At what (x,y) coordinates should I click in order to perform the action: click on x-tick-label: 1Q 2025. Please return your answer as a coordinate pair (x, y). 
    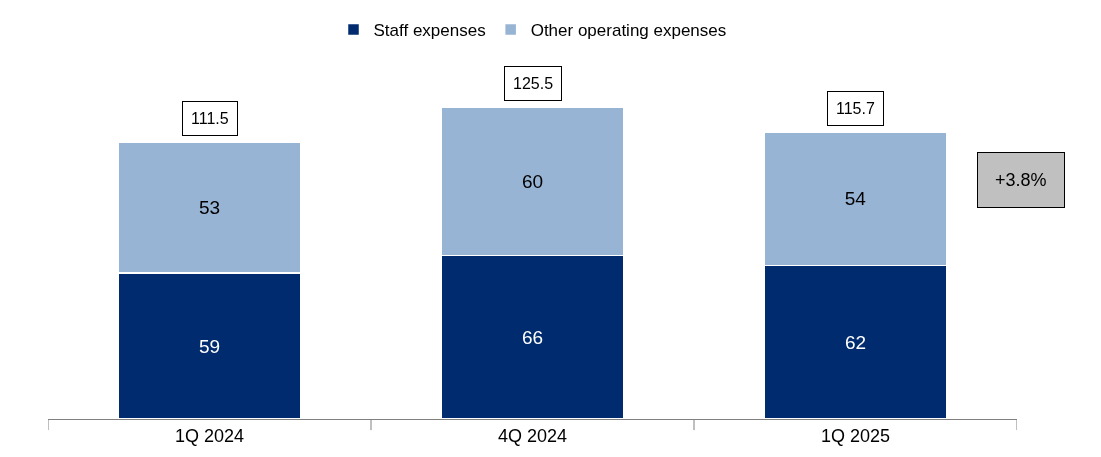
    Looking at the image, I should click on (855, 435).